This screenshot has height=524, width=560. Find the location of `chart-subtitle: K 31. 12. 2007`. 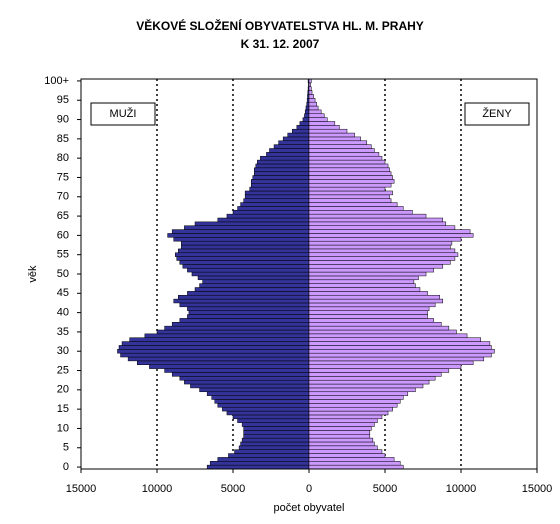

chart-subtitle: K 31. 12. 2007 is located at coordinates (280, 44).